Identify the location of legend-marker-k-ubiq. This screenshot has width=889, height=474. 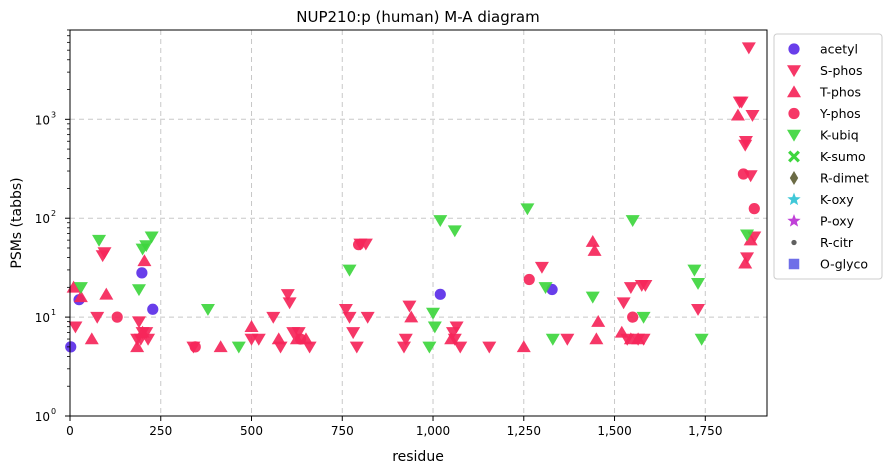
(794, 135).